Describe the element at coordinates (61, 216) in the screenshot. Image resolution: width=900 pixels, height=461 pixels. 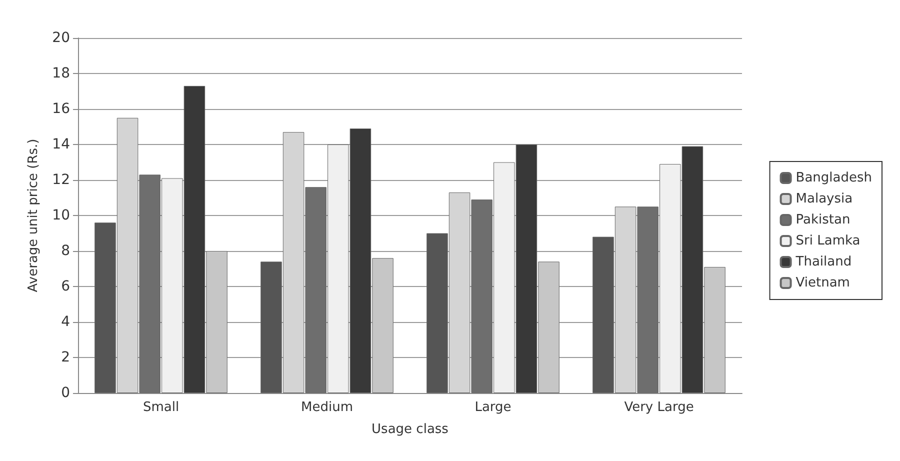
I see `y-tick-label: 10` at that location.